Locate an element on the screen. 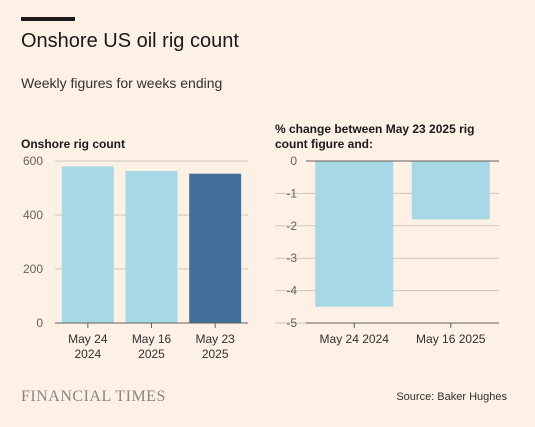 This screenshot has height=427, width=535. ft-logo: FINANCIAL TIMES is located at coordinates (93, 396).